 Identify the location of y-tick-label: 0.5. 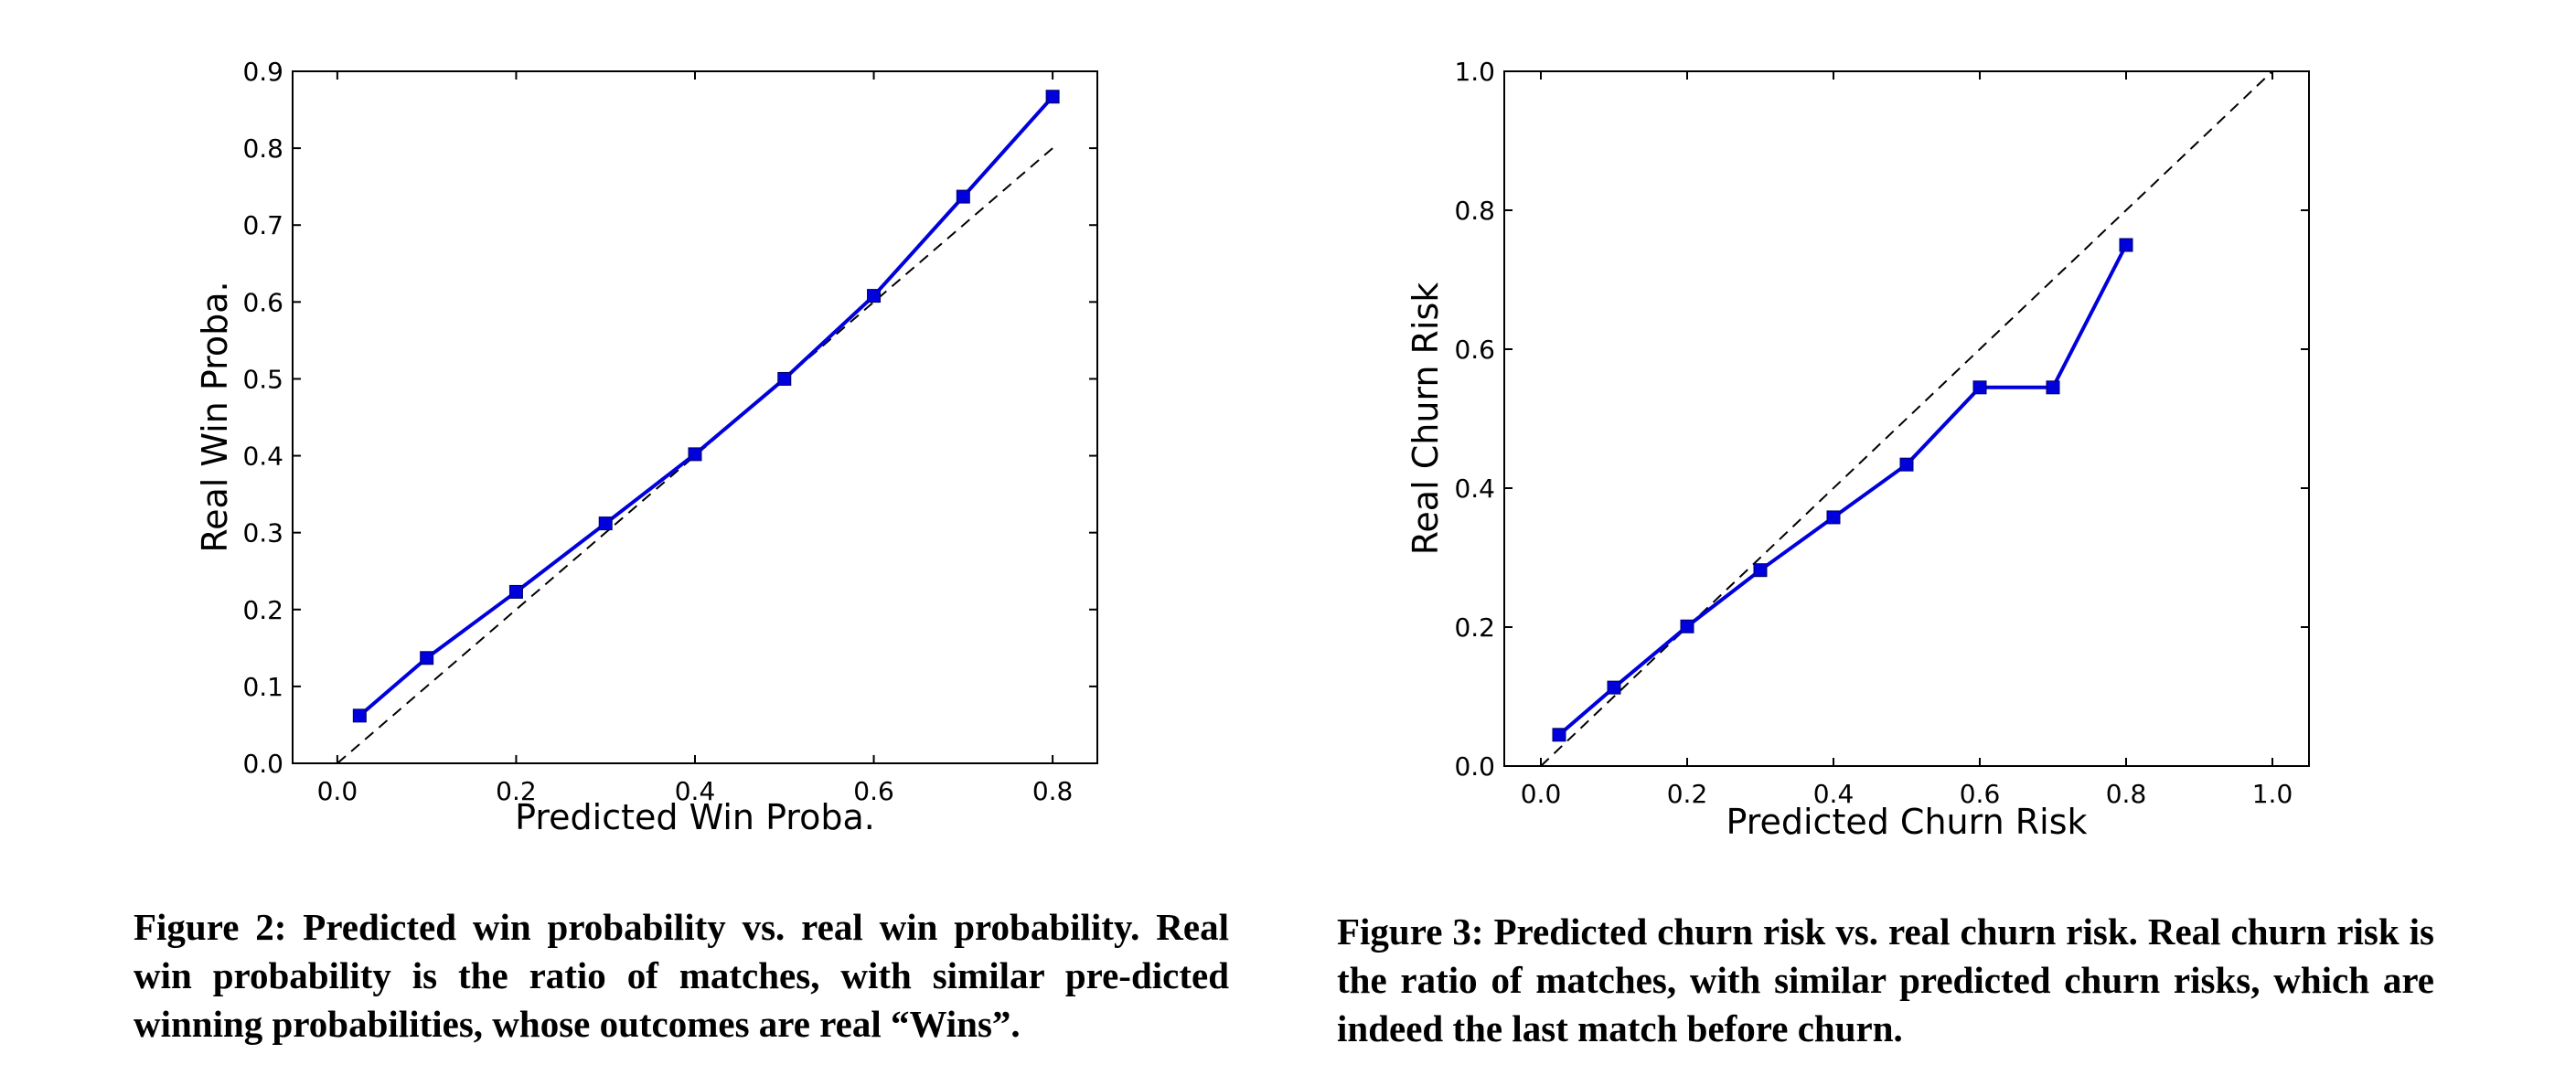
(262, 379).